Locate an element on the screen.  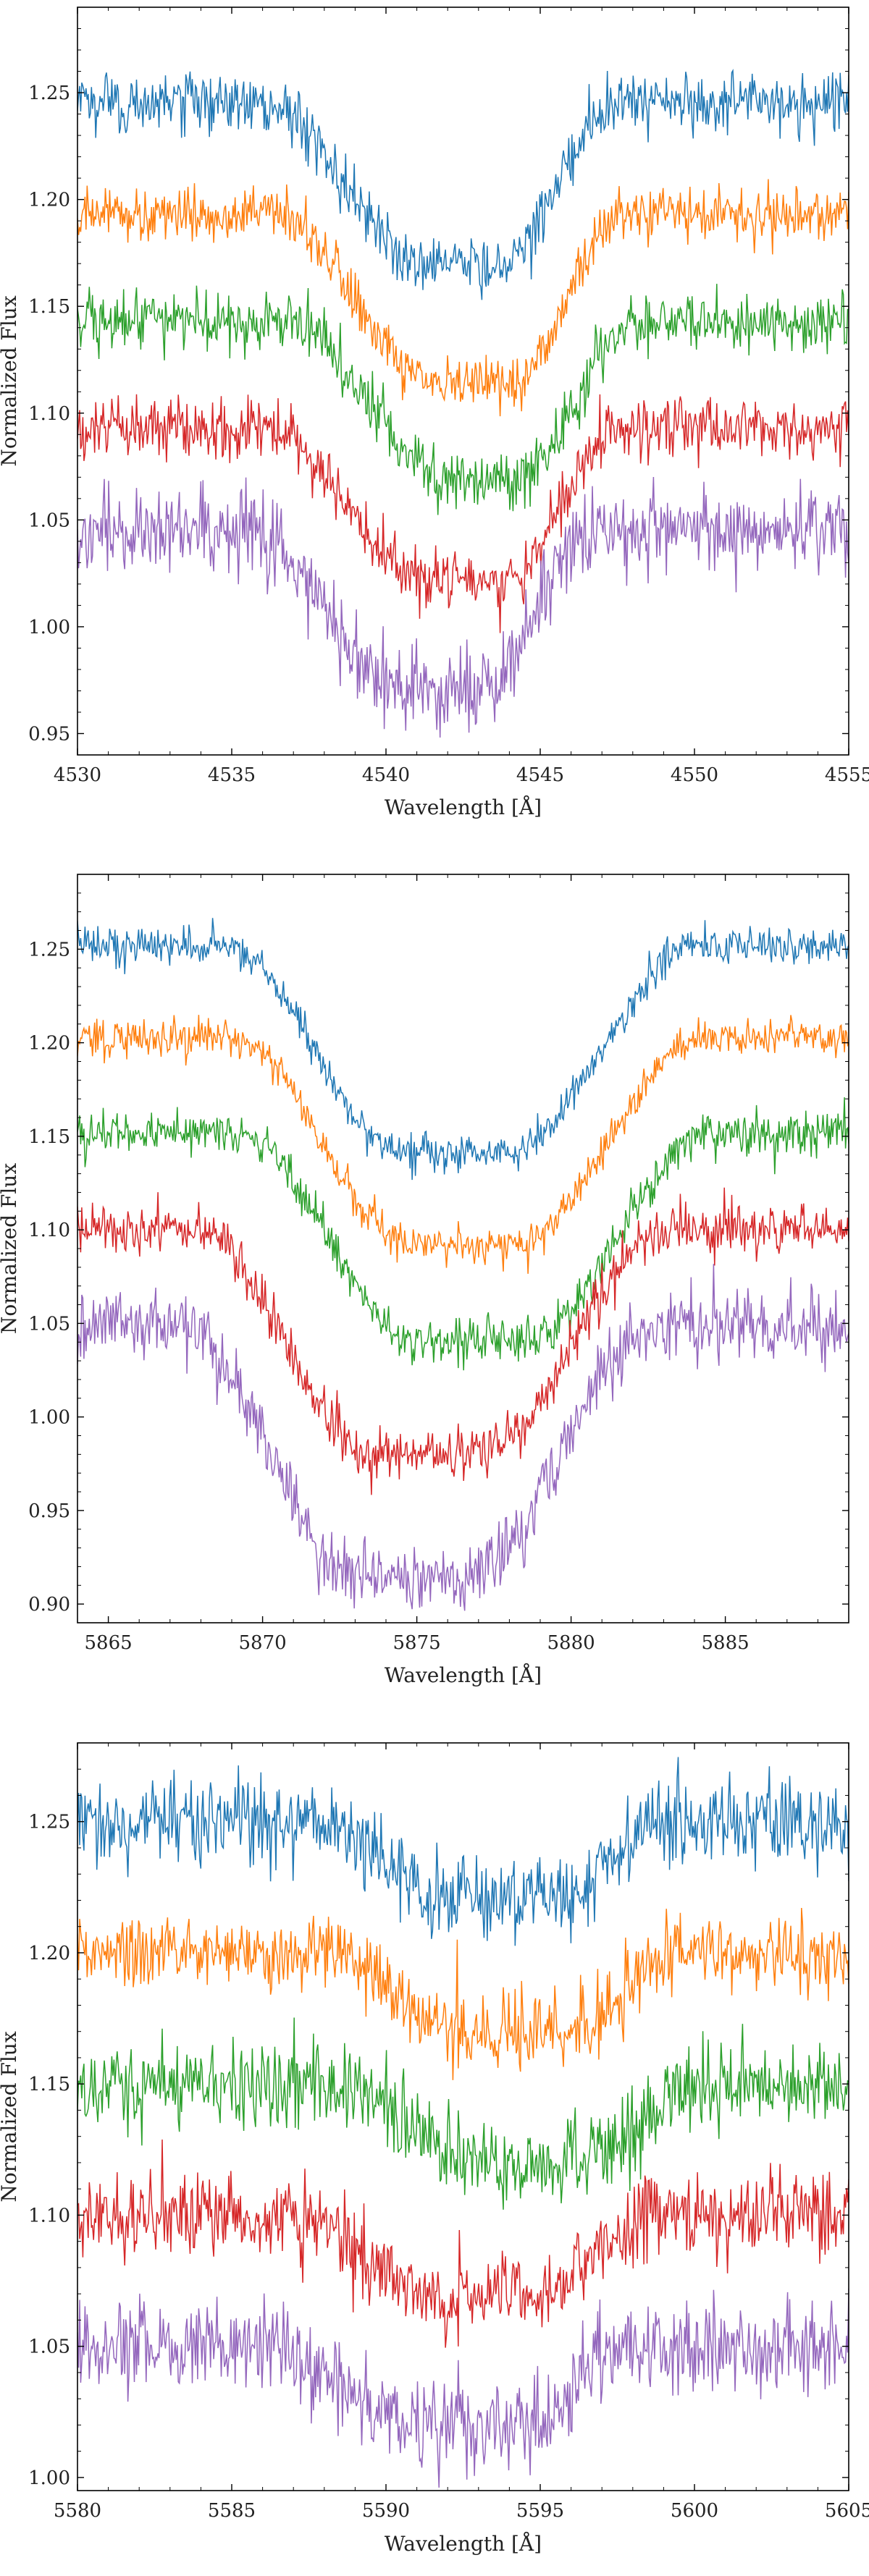
x-tick-label: 4555 is located at coordinates (847, 775).